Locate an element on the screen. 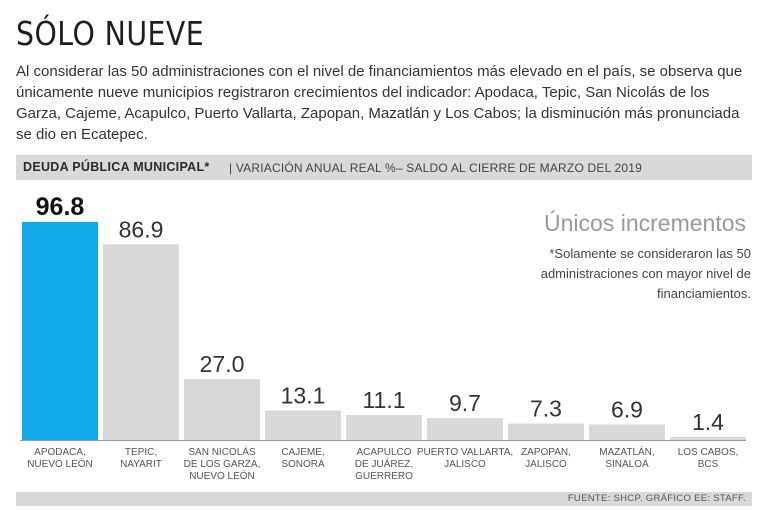 This screenshot has height=524, width=768. category-label-0: APODACA, NUEVO LEÓN is located at coordinates (60, 458).